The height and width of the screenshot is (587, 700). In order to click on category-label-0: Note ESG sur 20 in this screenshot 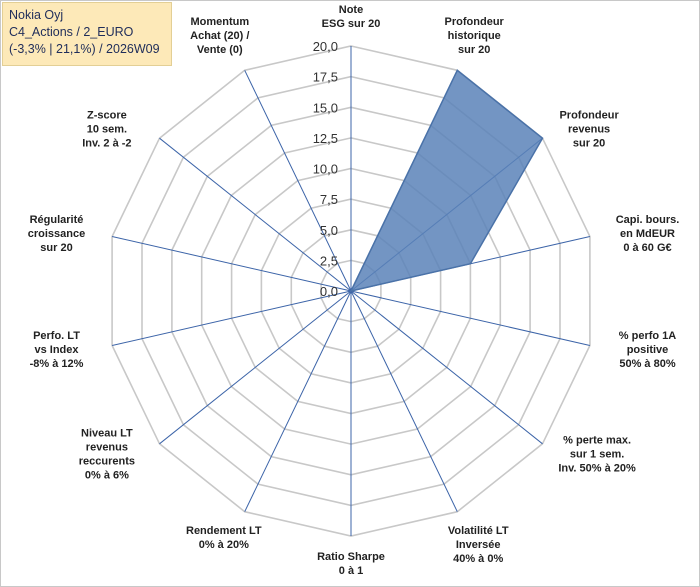, I will do `click(351, 17)`.